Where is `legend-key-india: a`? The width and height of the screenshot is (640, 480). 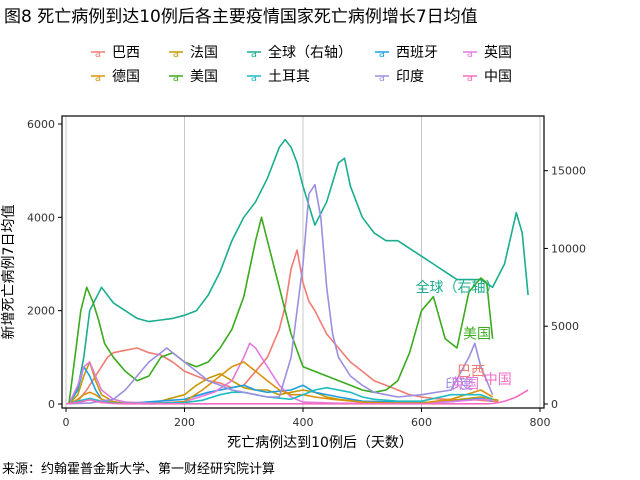
legend-key-india: a is located at coordinates (382, 76).